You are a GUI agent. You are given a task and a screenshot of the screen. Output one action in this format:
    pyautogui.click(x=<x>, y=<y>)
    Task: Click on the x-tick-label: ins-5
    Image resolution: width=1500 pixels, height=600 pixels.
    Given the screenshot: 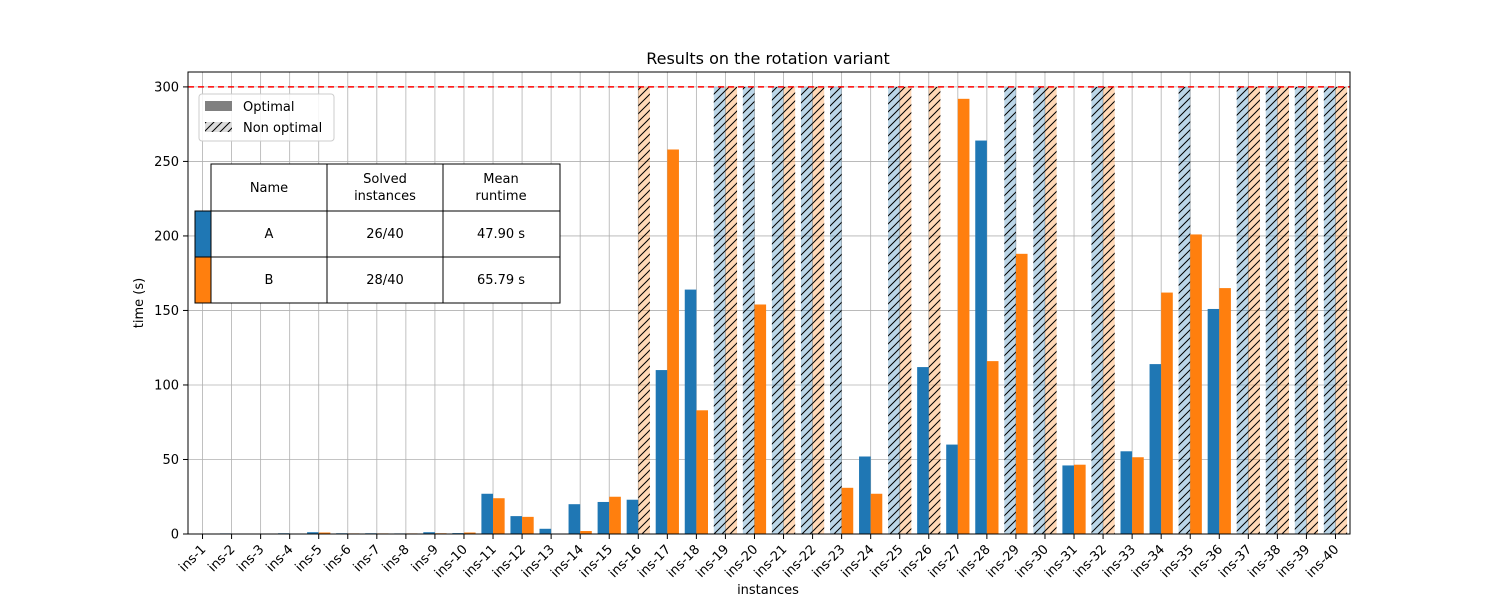 What is the action you would take?
    pyautogui.click(x=309, y=558)
    